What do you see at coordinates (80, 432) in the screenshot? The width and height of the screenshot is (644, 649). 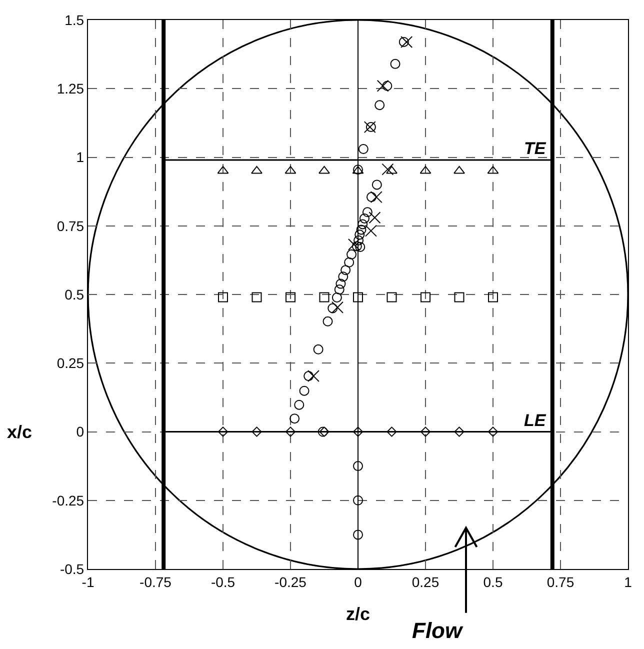 I see `y-tick-label: 0` at bounding box center [80, 432].